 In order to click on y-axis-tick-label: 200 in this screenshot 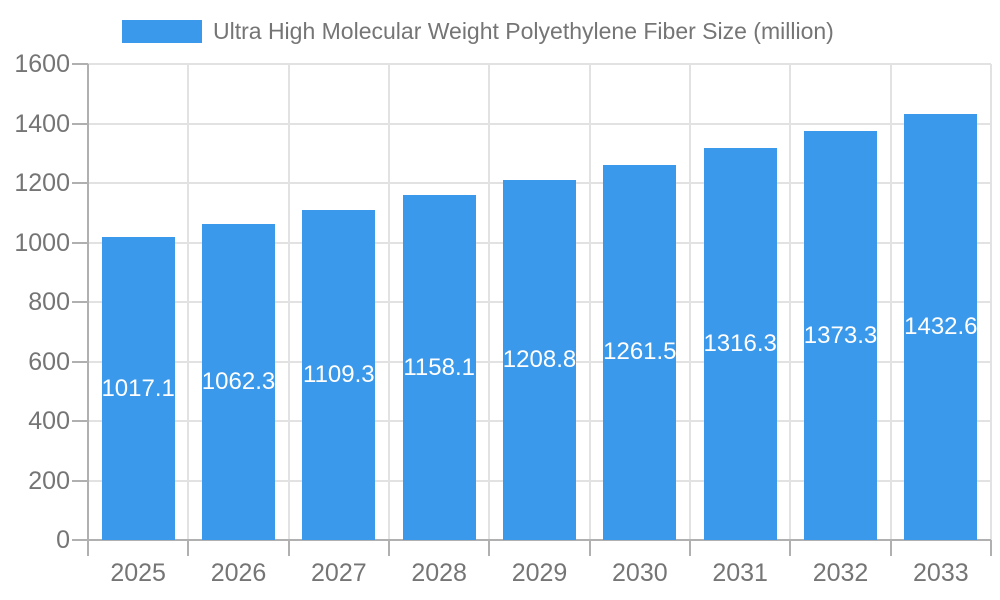, I will do `click(49, 480)`.